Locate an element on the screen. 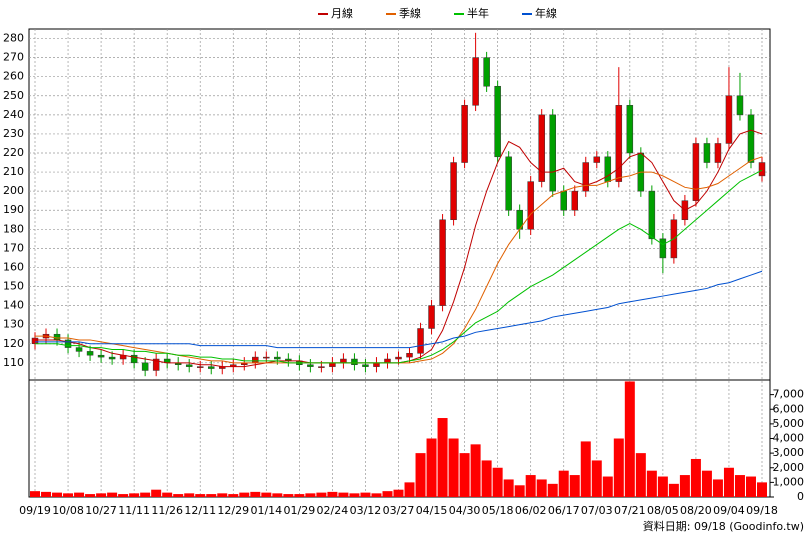 This screenshot has height=540, width=808. x-tick-label: 11/11 is located at coordinates (134, 510).